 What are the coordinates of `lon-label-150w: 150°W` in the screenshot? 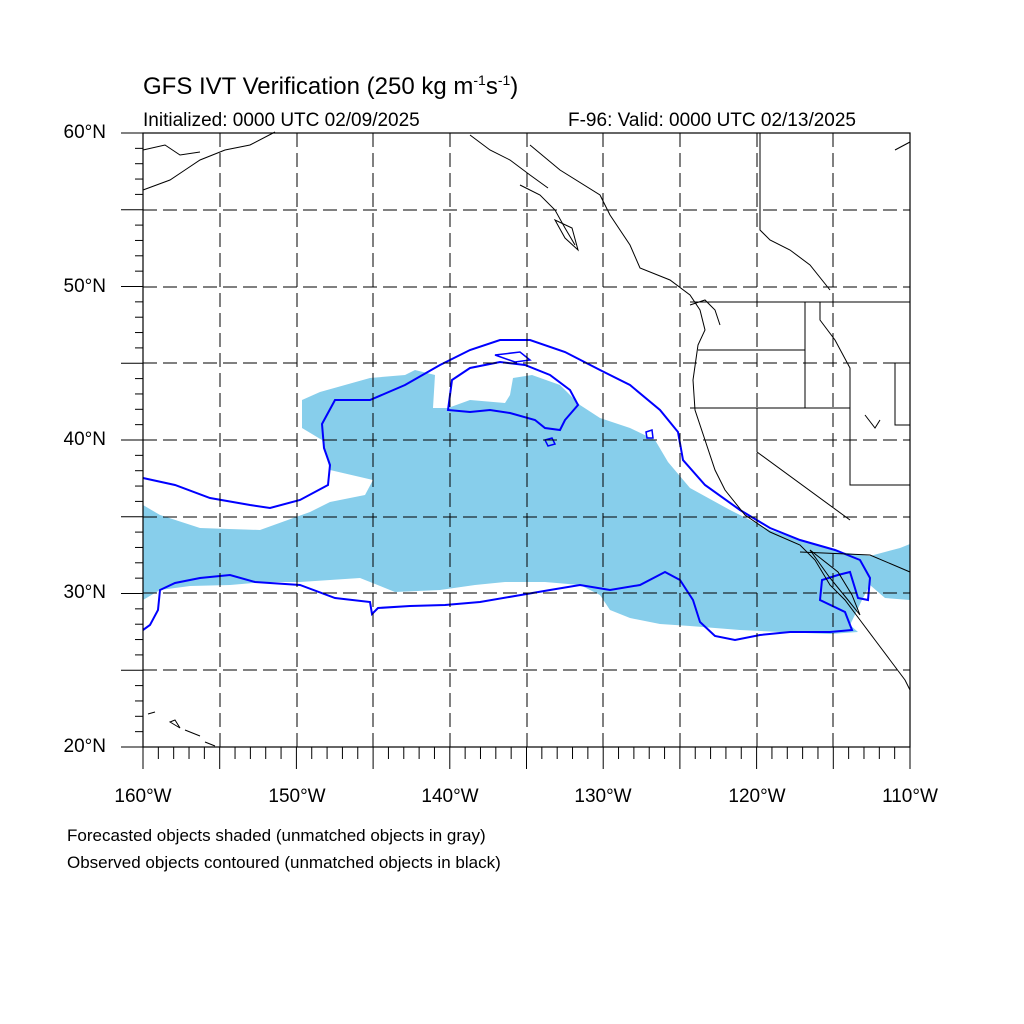 It's located at (297, 796).